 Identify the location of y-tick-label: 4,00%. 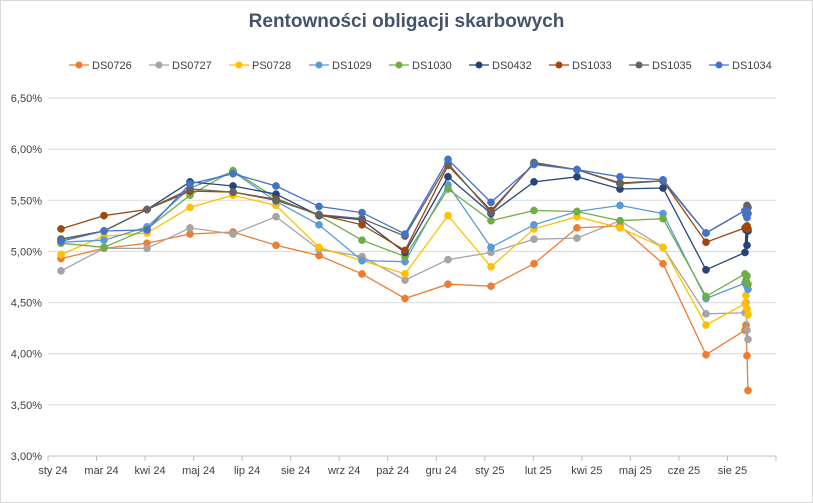
(26, 355).